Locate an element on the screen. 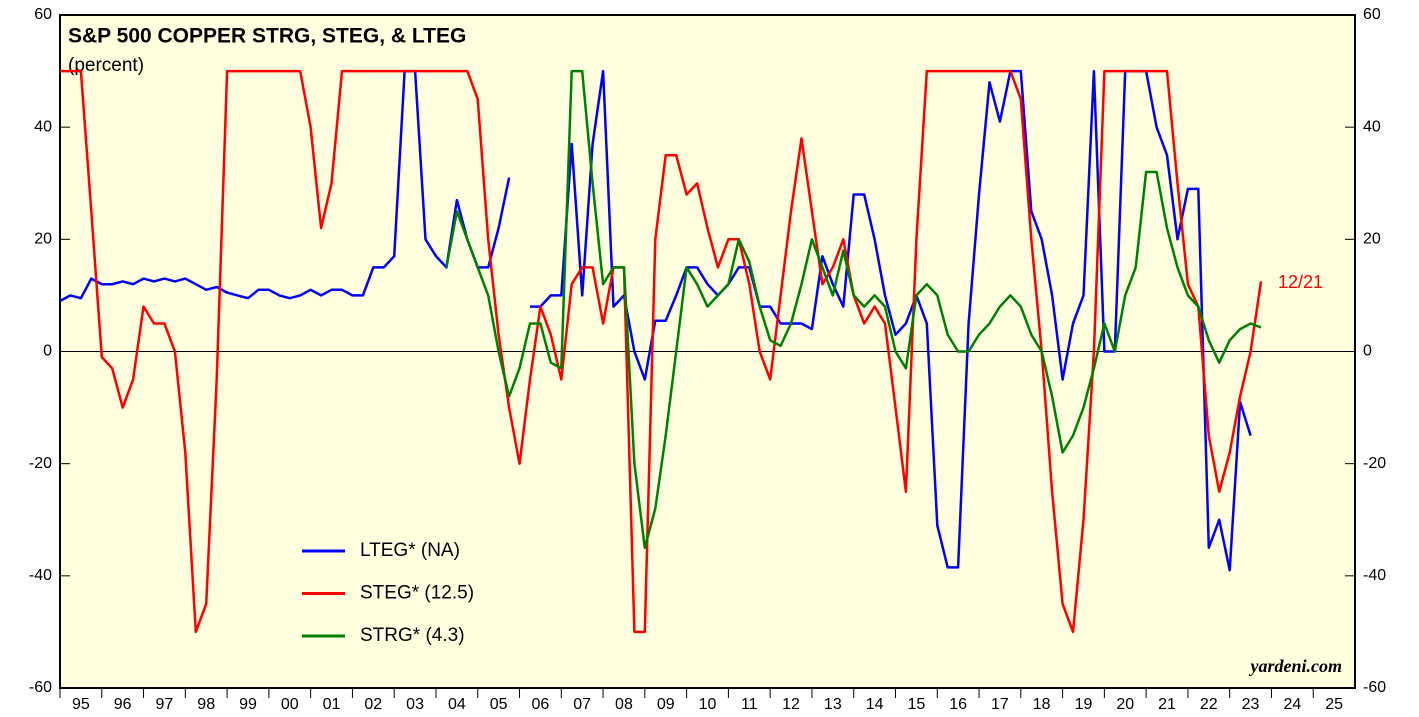  y-tick-label: 20 is located at coordinates (43, 239).